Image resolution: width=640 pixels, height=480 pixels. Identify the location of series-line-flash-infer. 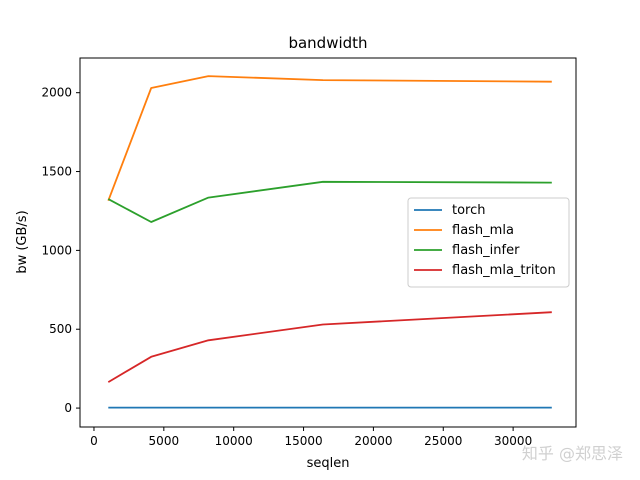
(329, 201).